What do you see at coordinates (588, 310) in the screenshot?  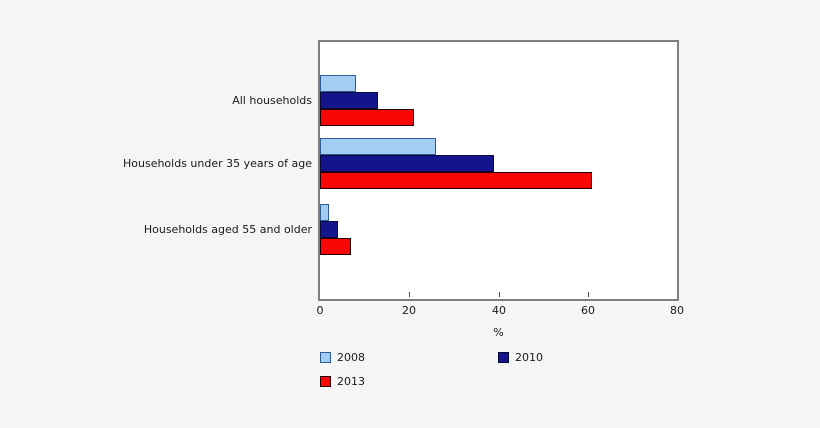 I see `x-tick-label-60: 60` at bounding box center [588, 310].